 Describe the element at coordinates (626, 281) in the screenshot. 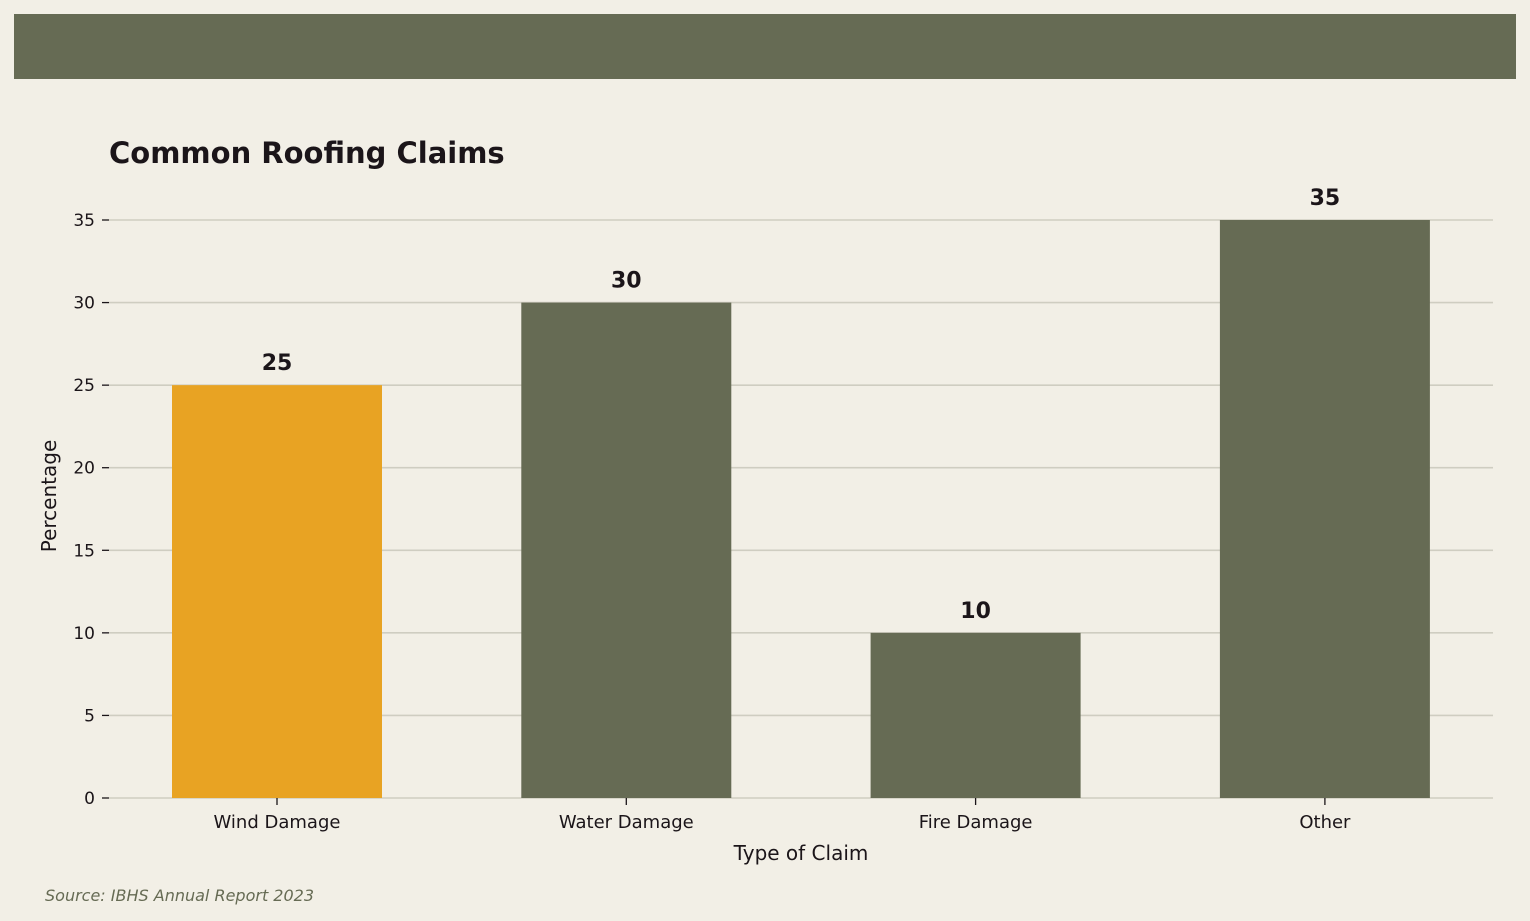

I see `data-label: 30` at that location.